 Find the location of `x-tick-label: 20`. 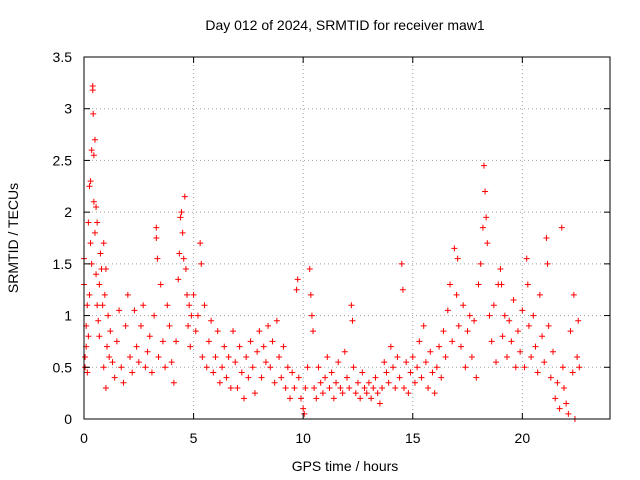

x-tick-label: 20 is located at coordinates (523, 438).